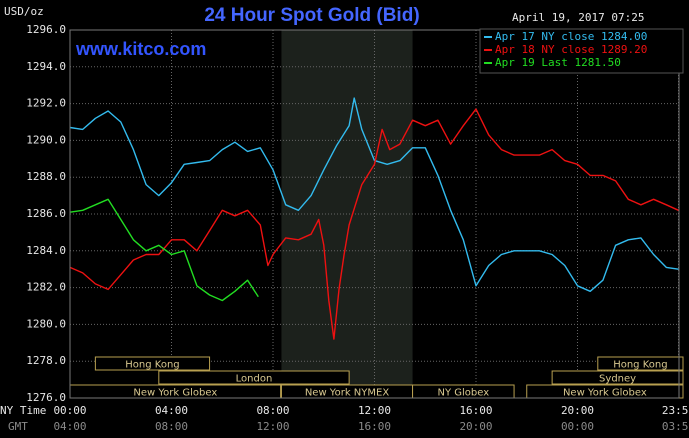 This screenshot has width=689, height=438. Describe the element at coordinates (171, 426) in the screenshot. I see `gmt-tick-label: 08:00` at that location.